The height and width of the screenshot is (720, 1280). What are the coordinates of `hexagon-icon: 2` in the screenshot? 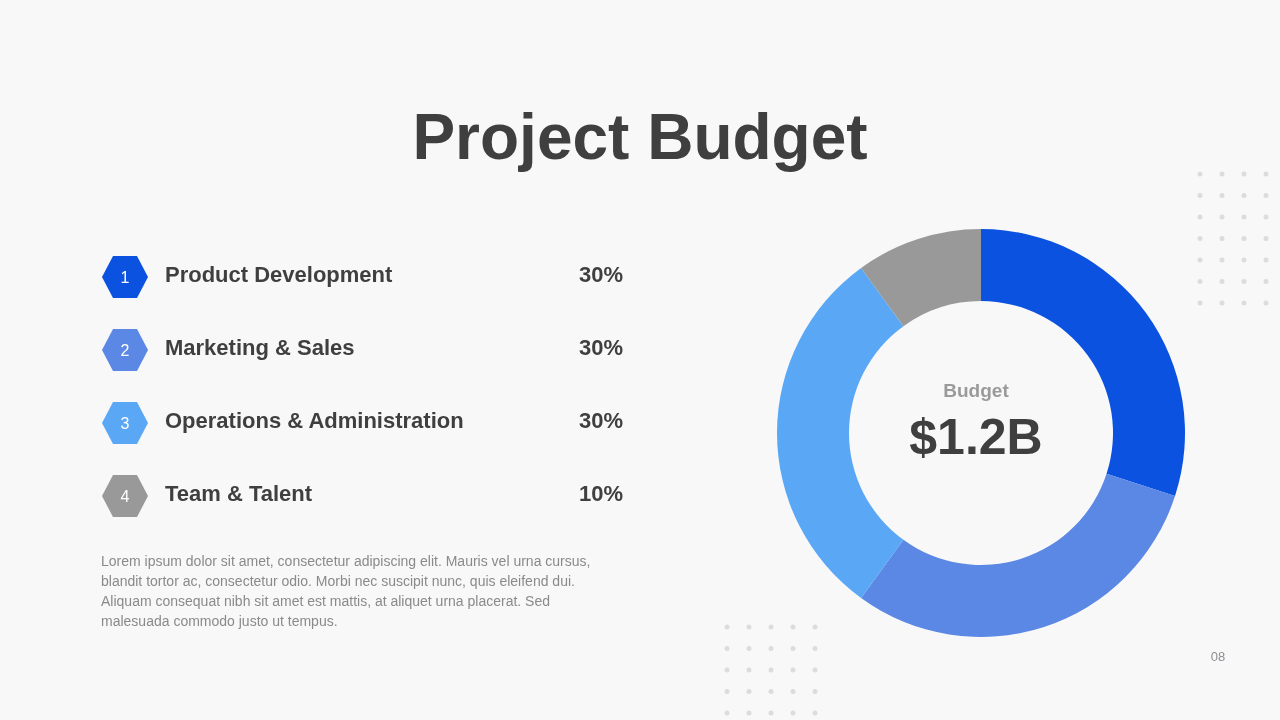 It's located at (125, 350).